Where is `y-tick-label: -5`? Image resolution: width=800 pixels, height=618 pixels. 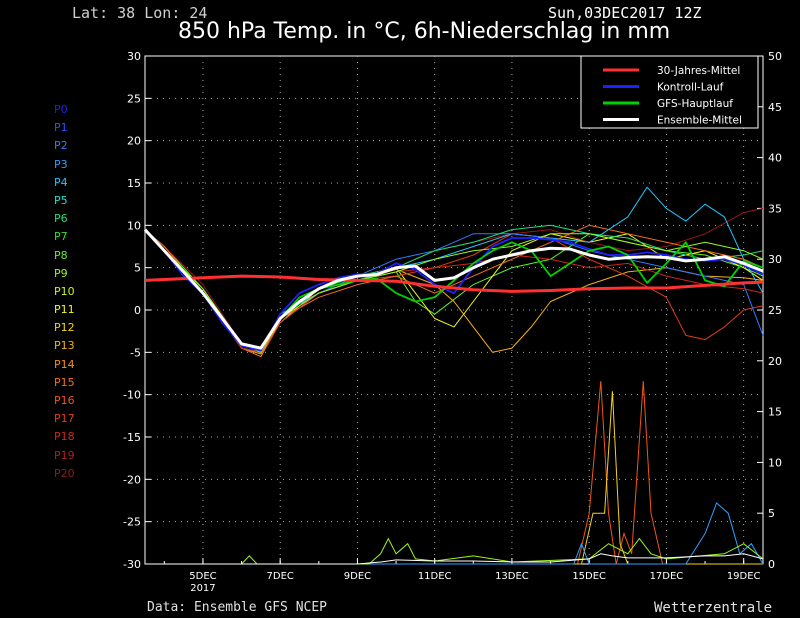
y-tick-label: -5 is located at coordinates (135, 352).